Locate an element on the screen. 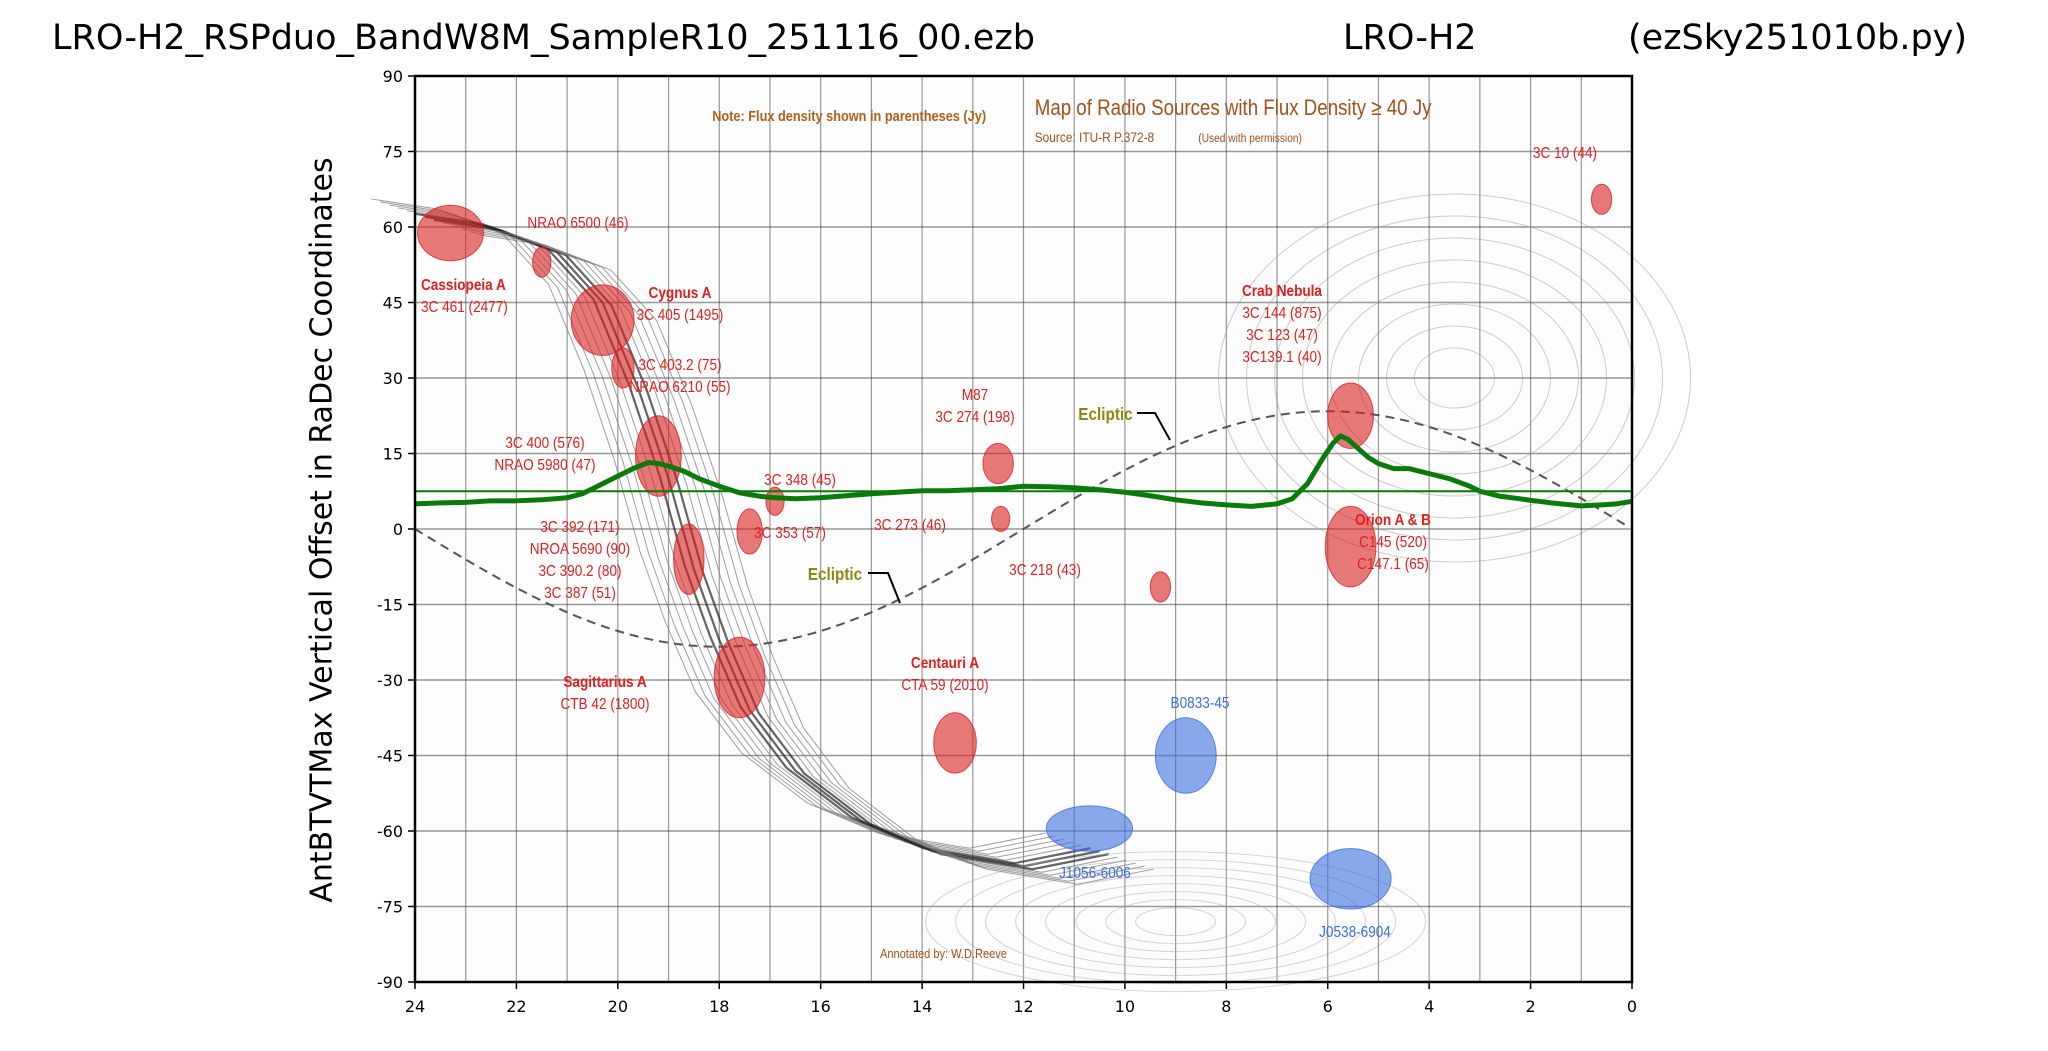 This screenshot has height=1051, width=2048. source-label-text: Crab Nebula is located at coordinates (1282, 291).